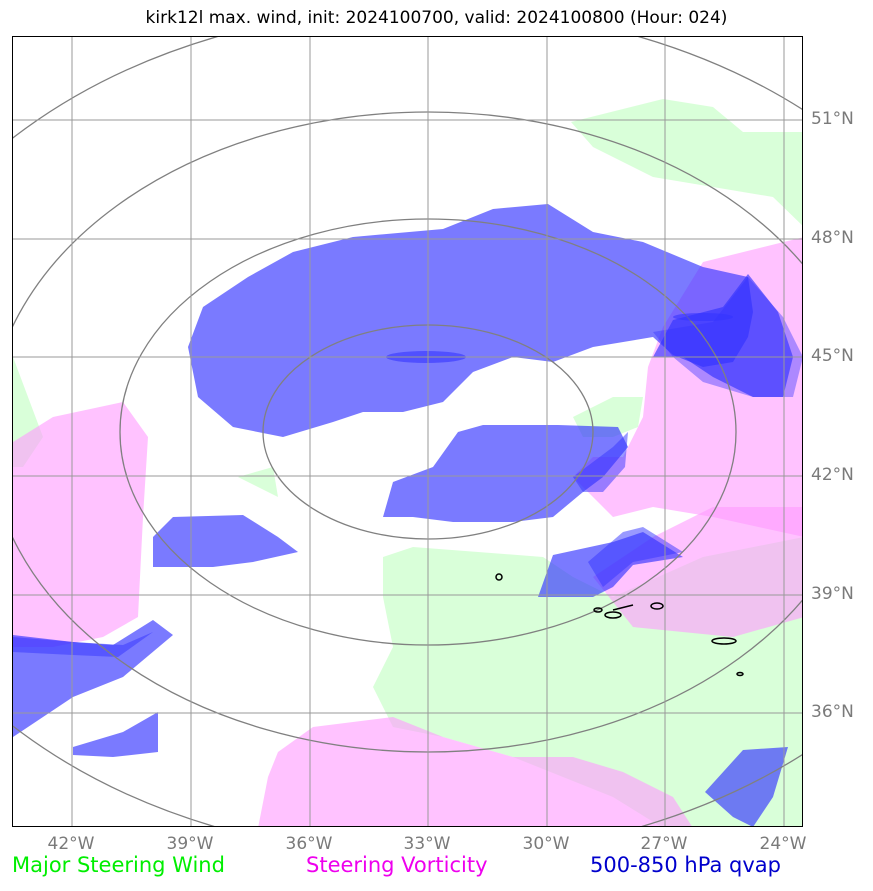 Image resolution: width=873 pixels, height=891 pixels. I want to click on qvap-area-bottom-left, so click(115, 734).